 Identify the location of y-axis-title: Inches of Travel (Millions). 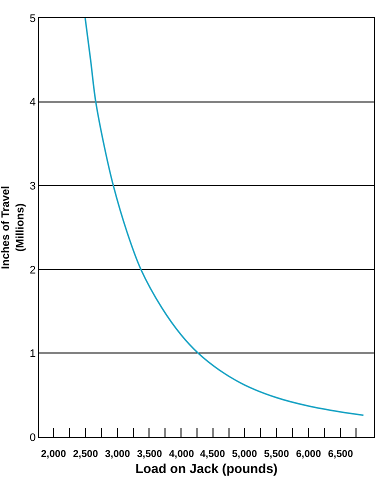
(13, 228).